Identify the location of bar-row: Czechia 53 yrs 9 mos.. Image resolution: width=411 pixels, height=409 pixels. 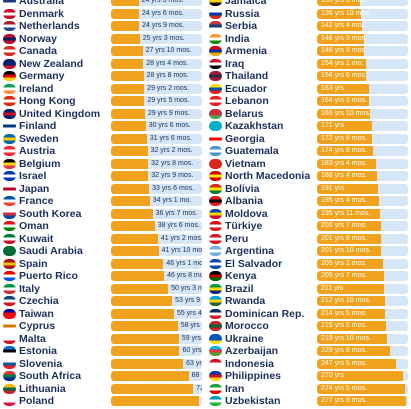
(102, 301).